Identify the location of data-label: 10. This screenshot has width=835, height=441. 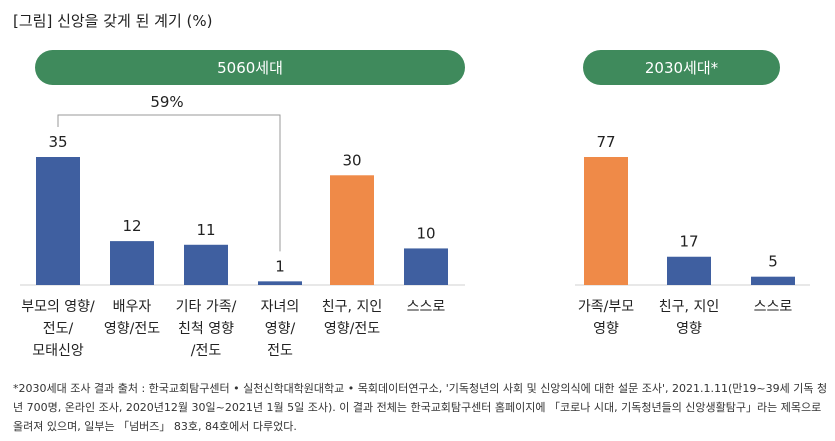
(425, 233).